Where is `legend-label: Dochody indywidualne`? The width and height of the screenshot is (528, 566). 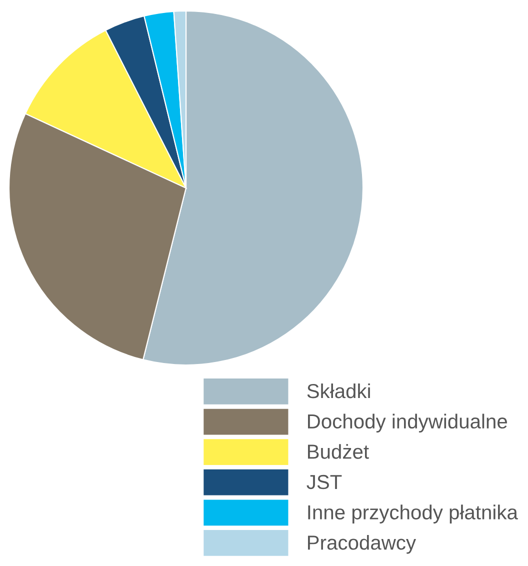
legend-label: Dochody indywidualne is located at coordinates (407, 423).